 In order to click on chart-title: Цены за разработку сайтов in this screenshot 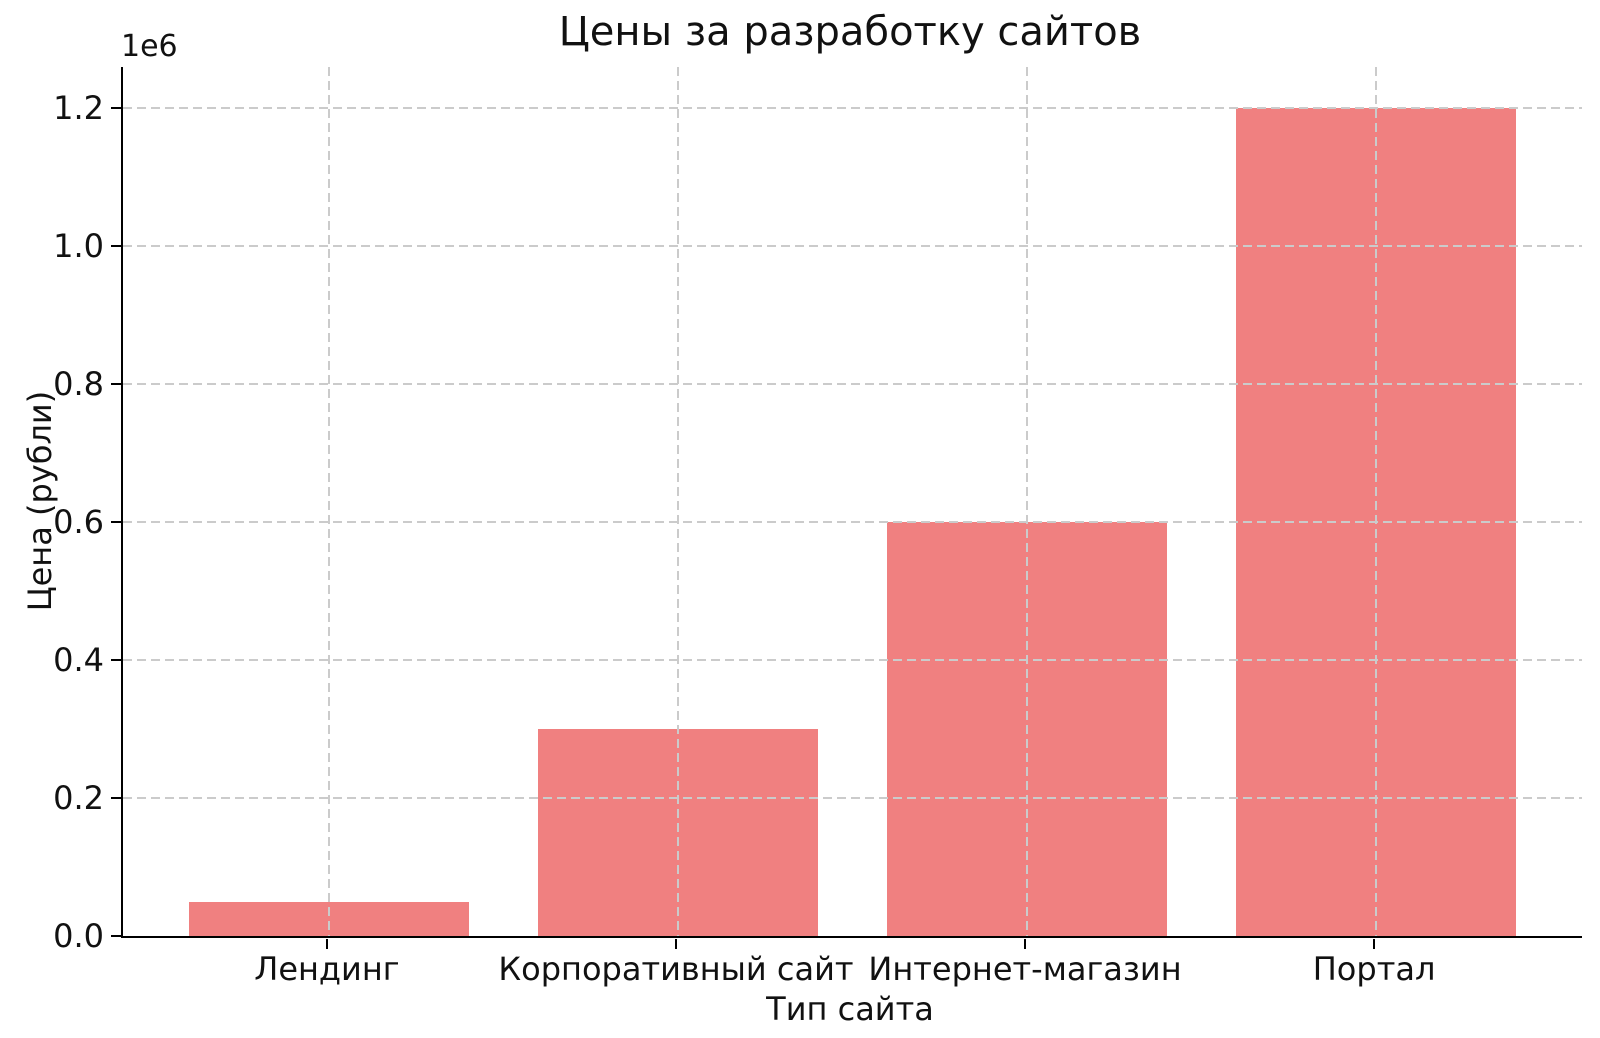, I will do `click(850, 32)`.